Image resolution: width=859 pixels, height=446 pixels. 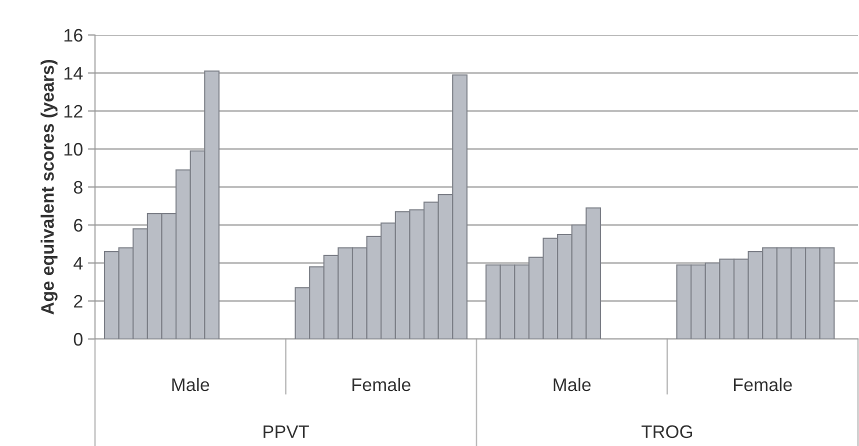 I want to click on y-tick-label: 12, so click(x=73, y=111).